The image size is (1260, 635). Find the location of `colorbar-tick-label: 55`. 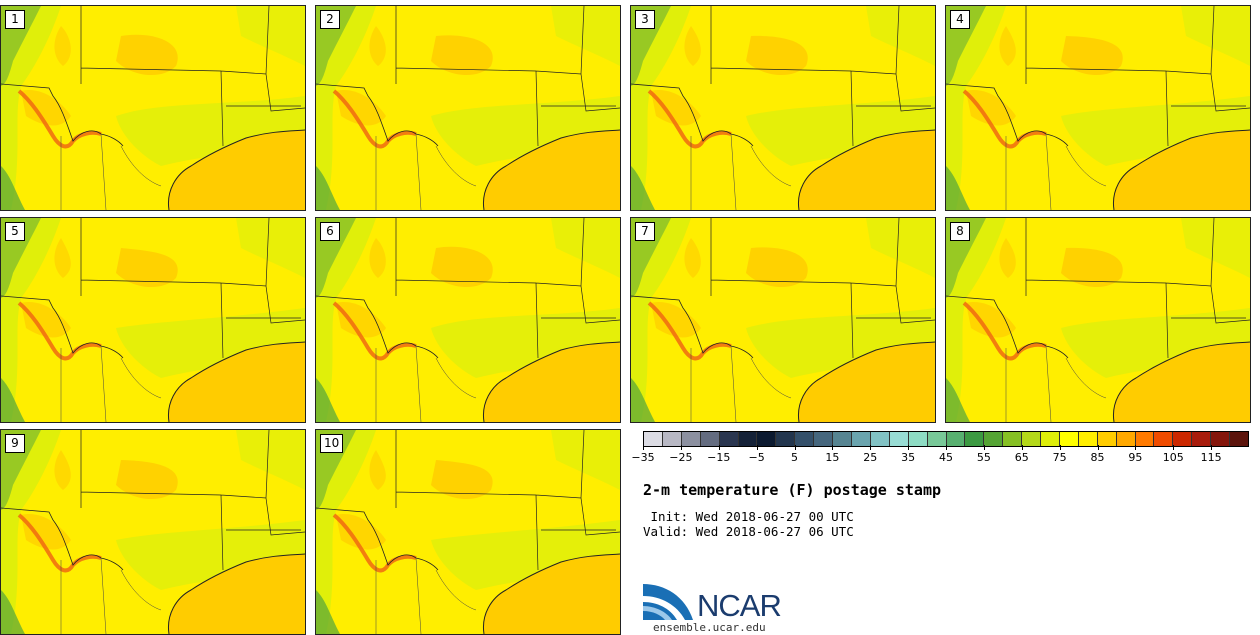

colorbar-tick-label: 55 is located at coordinates (983, 457).